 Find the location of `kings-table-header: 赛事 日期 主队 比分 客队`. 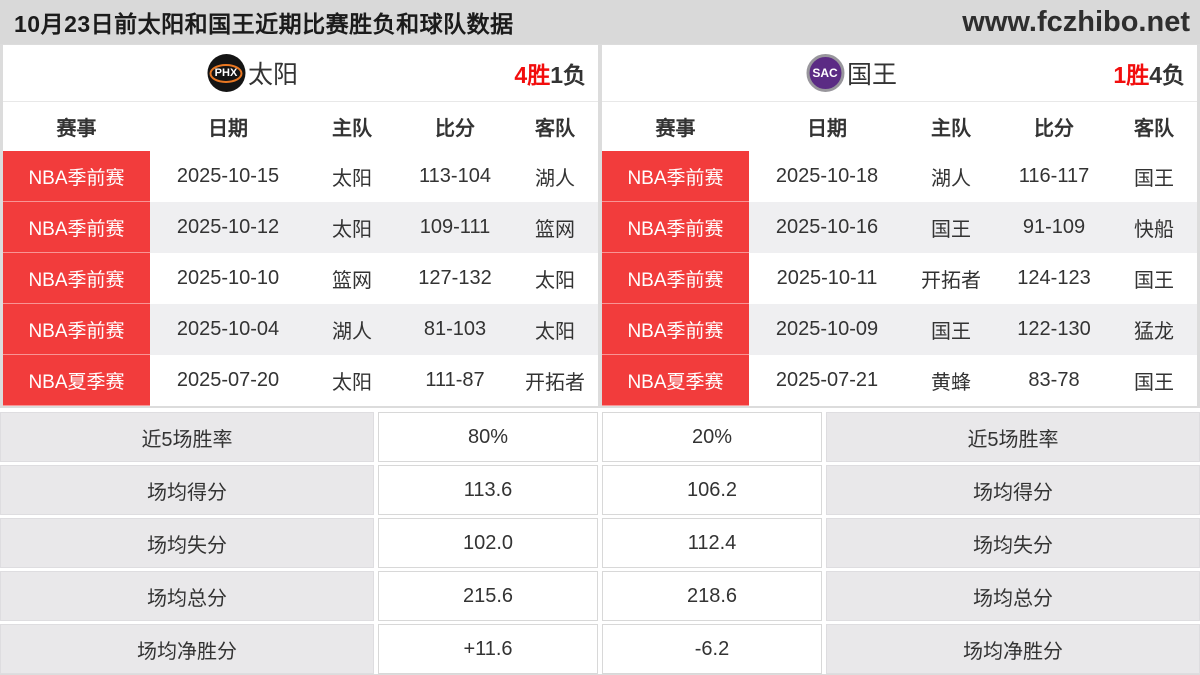

kings-table-header: 赛事 日期 主队 比分 客队 is located at coordinates (899, 126).